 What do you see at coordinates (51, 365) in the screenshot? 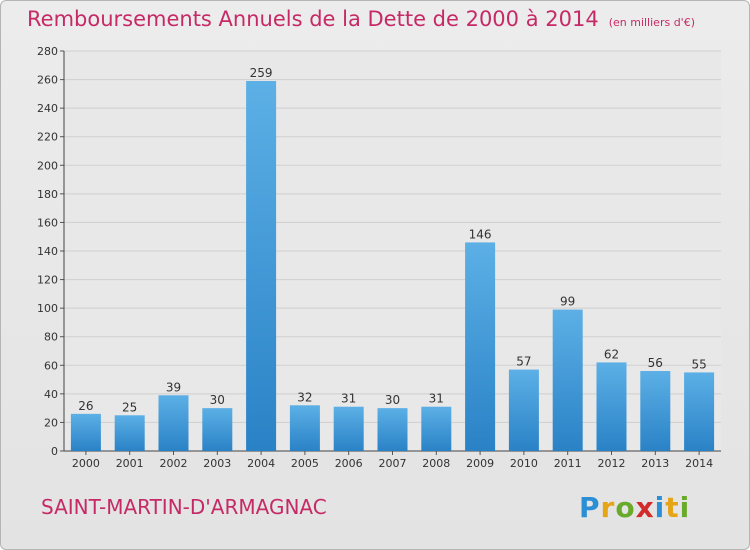
I see `y-tick-label: 60` at bounding box center [51, 365].